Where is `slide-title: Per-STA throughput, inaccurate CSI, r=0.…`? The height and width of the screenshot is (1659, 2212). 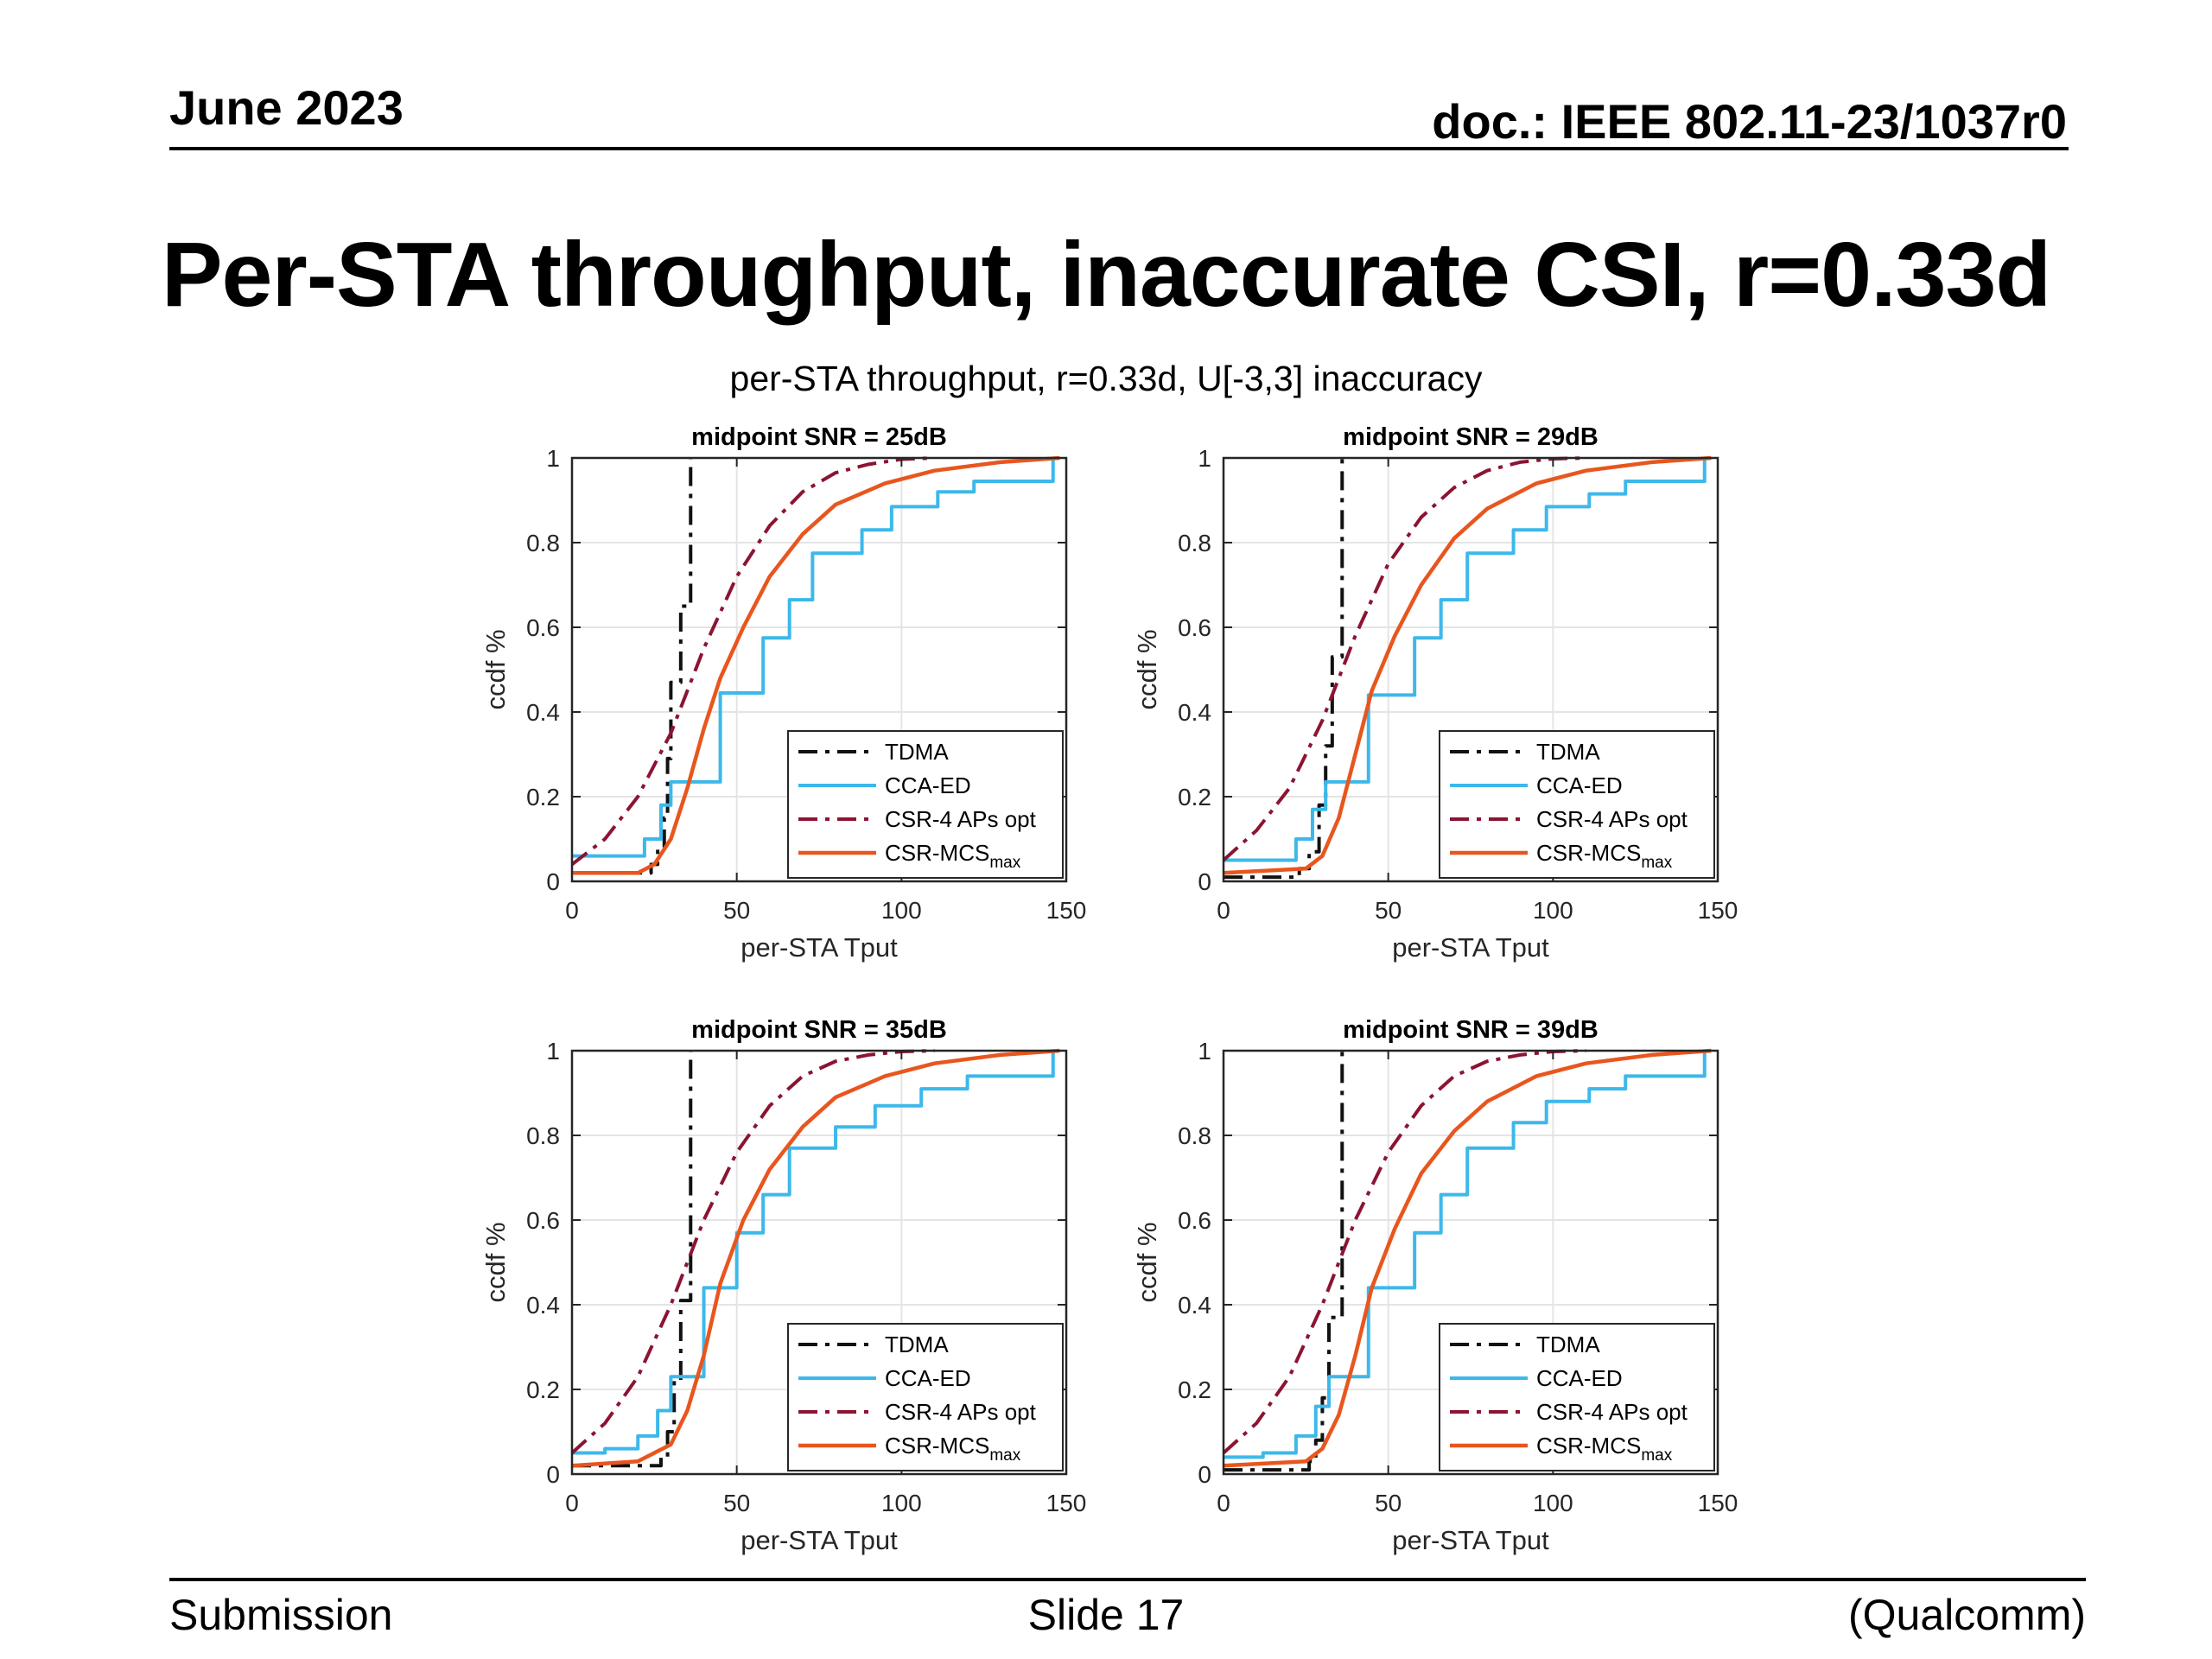
slide-title: Per-STA throughput, inaccurate CSI, r=0.… is located at coordinates (1106, 275).